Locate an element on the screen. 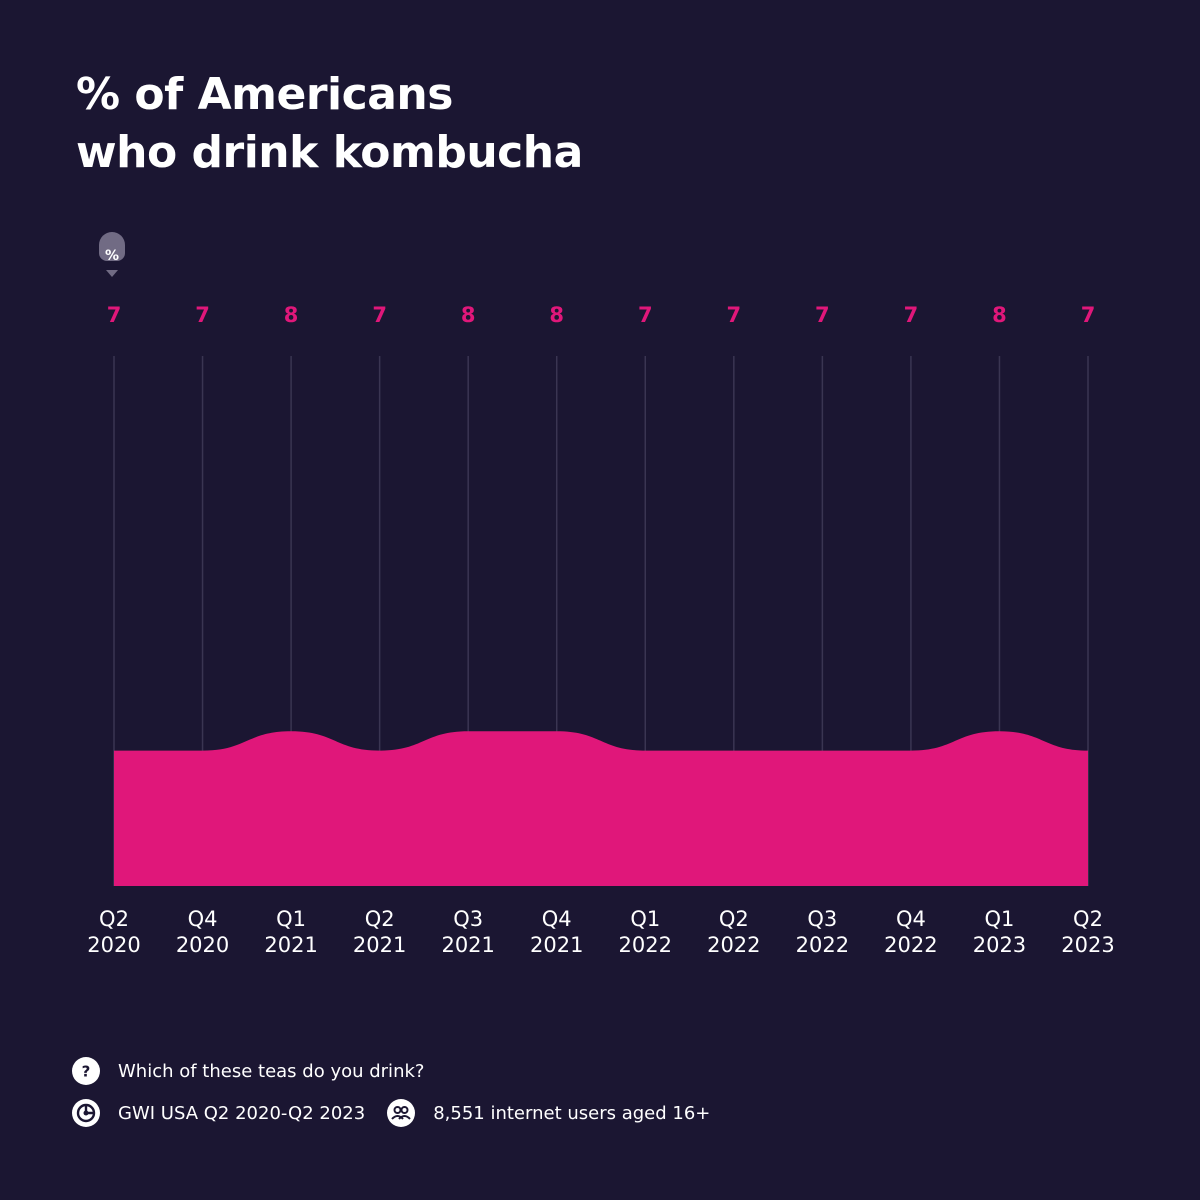  x-tick-label: Q3 2021 is located at coordinates (467, 932).